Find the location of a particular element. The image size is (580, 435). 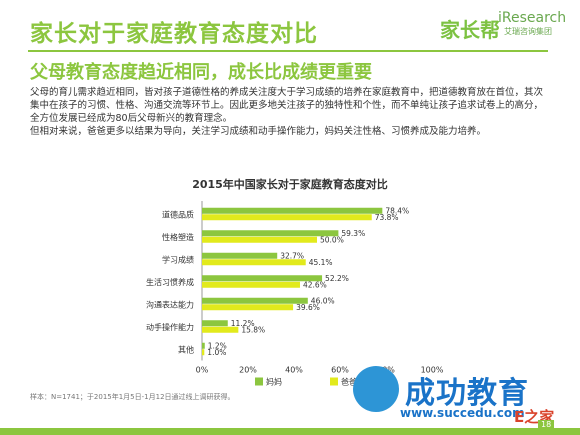

data-label-mom: 1.2% is located at coordinates (217, 345).